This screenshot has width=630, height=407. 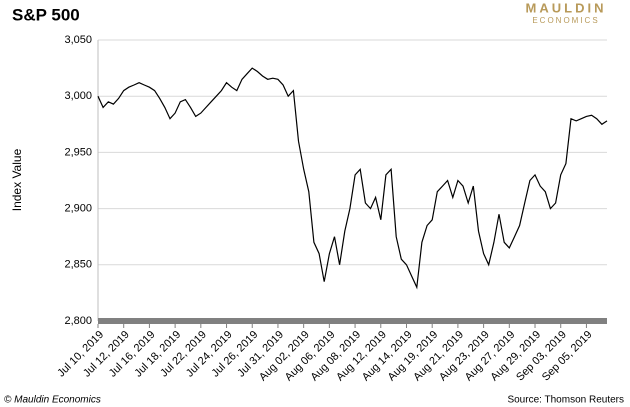 I want to click on y-tick-label: 2,800, so click(x=78, y=321).